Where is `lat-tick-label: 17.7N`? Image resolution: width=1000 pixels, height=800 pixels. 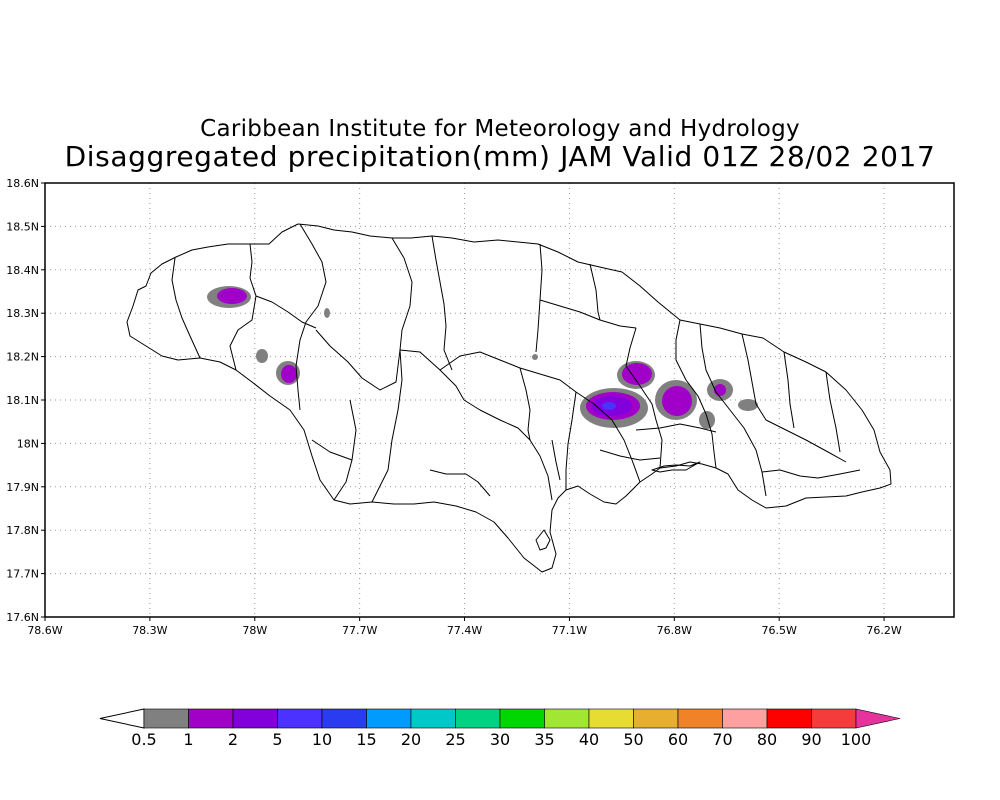 lat-tick-label: 17.7N is located at coordinates (22, 574).